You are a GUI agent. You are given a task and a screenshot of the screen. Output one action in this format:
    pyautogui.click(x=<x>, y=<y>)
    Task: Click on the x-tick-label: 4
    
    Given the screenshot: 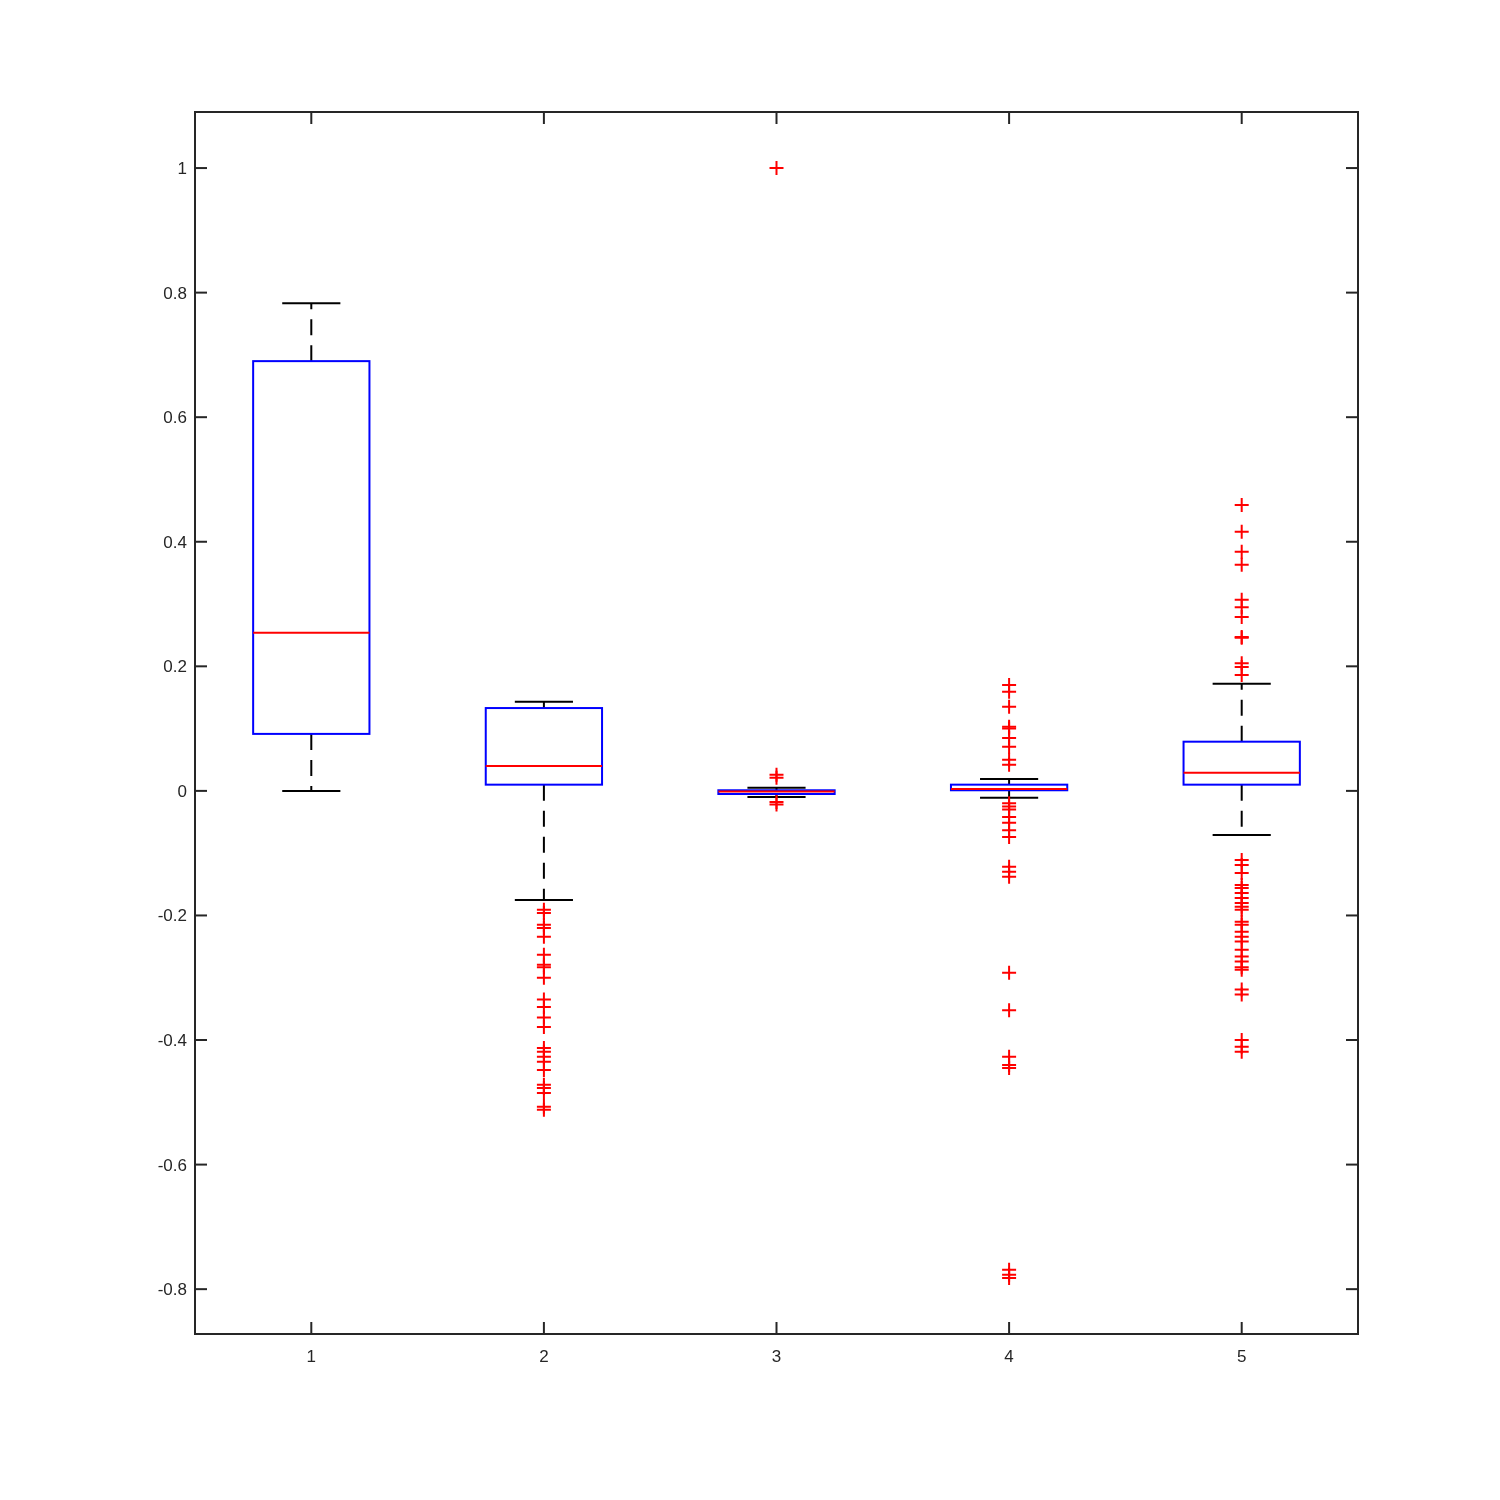 What is the action you would take?
    pyautogui.click(x=1009, y=1356)
    